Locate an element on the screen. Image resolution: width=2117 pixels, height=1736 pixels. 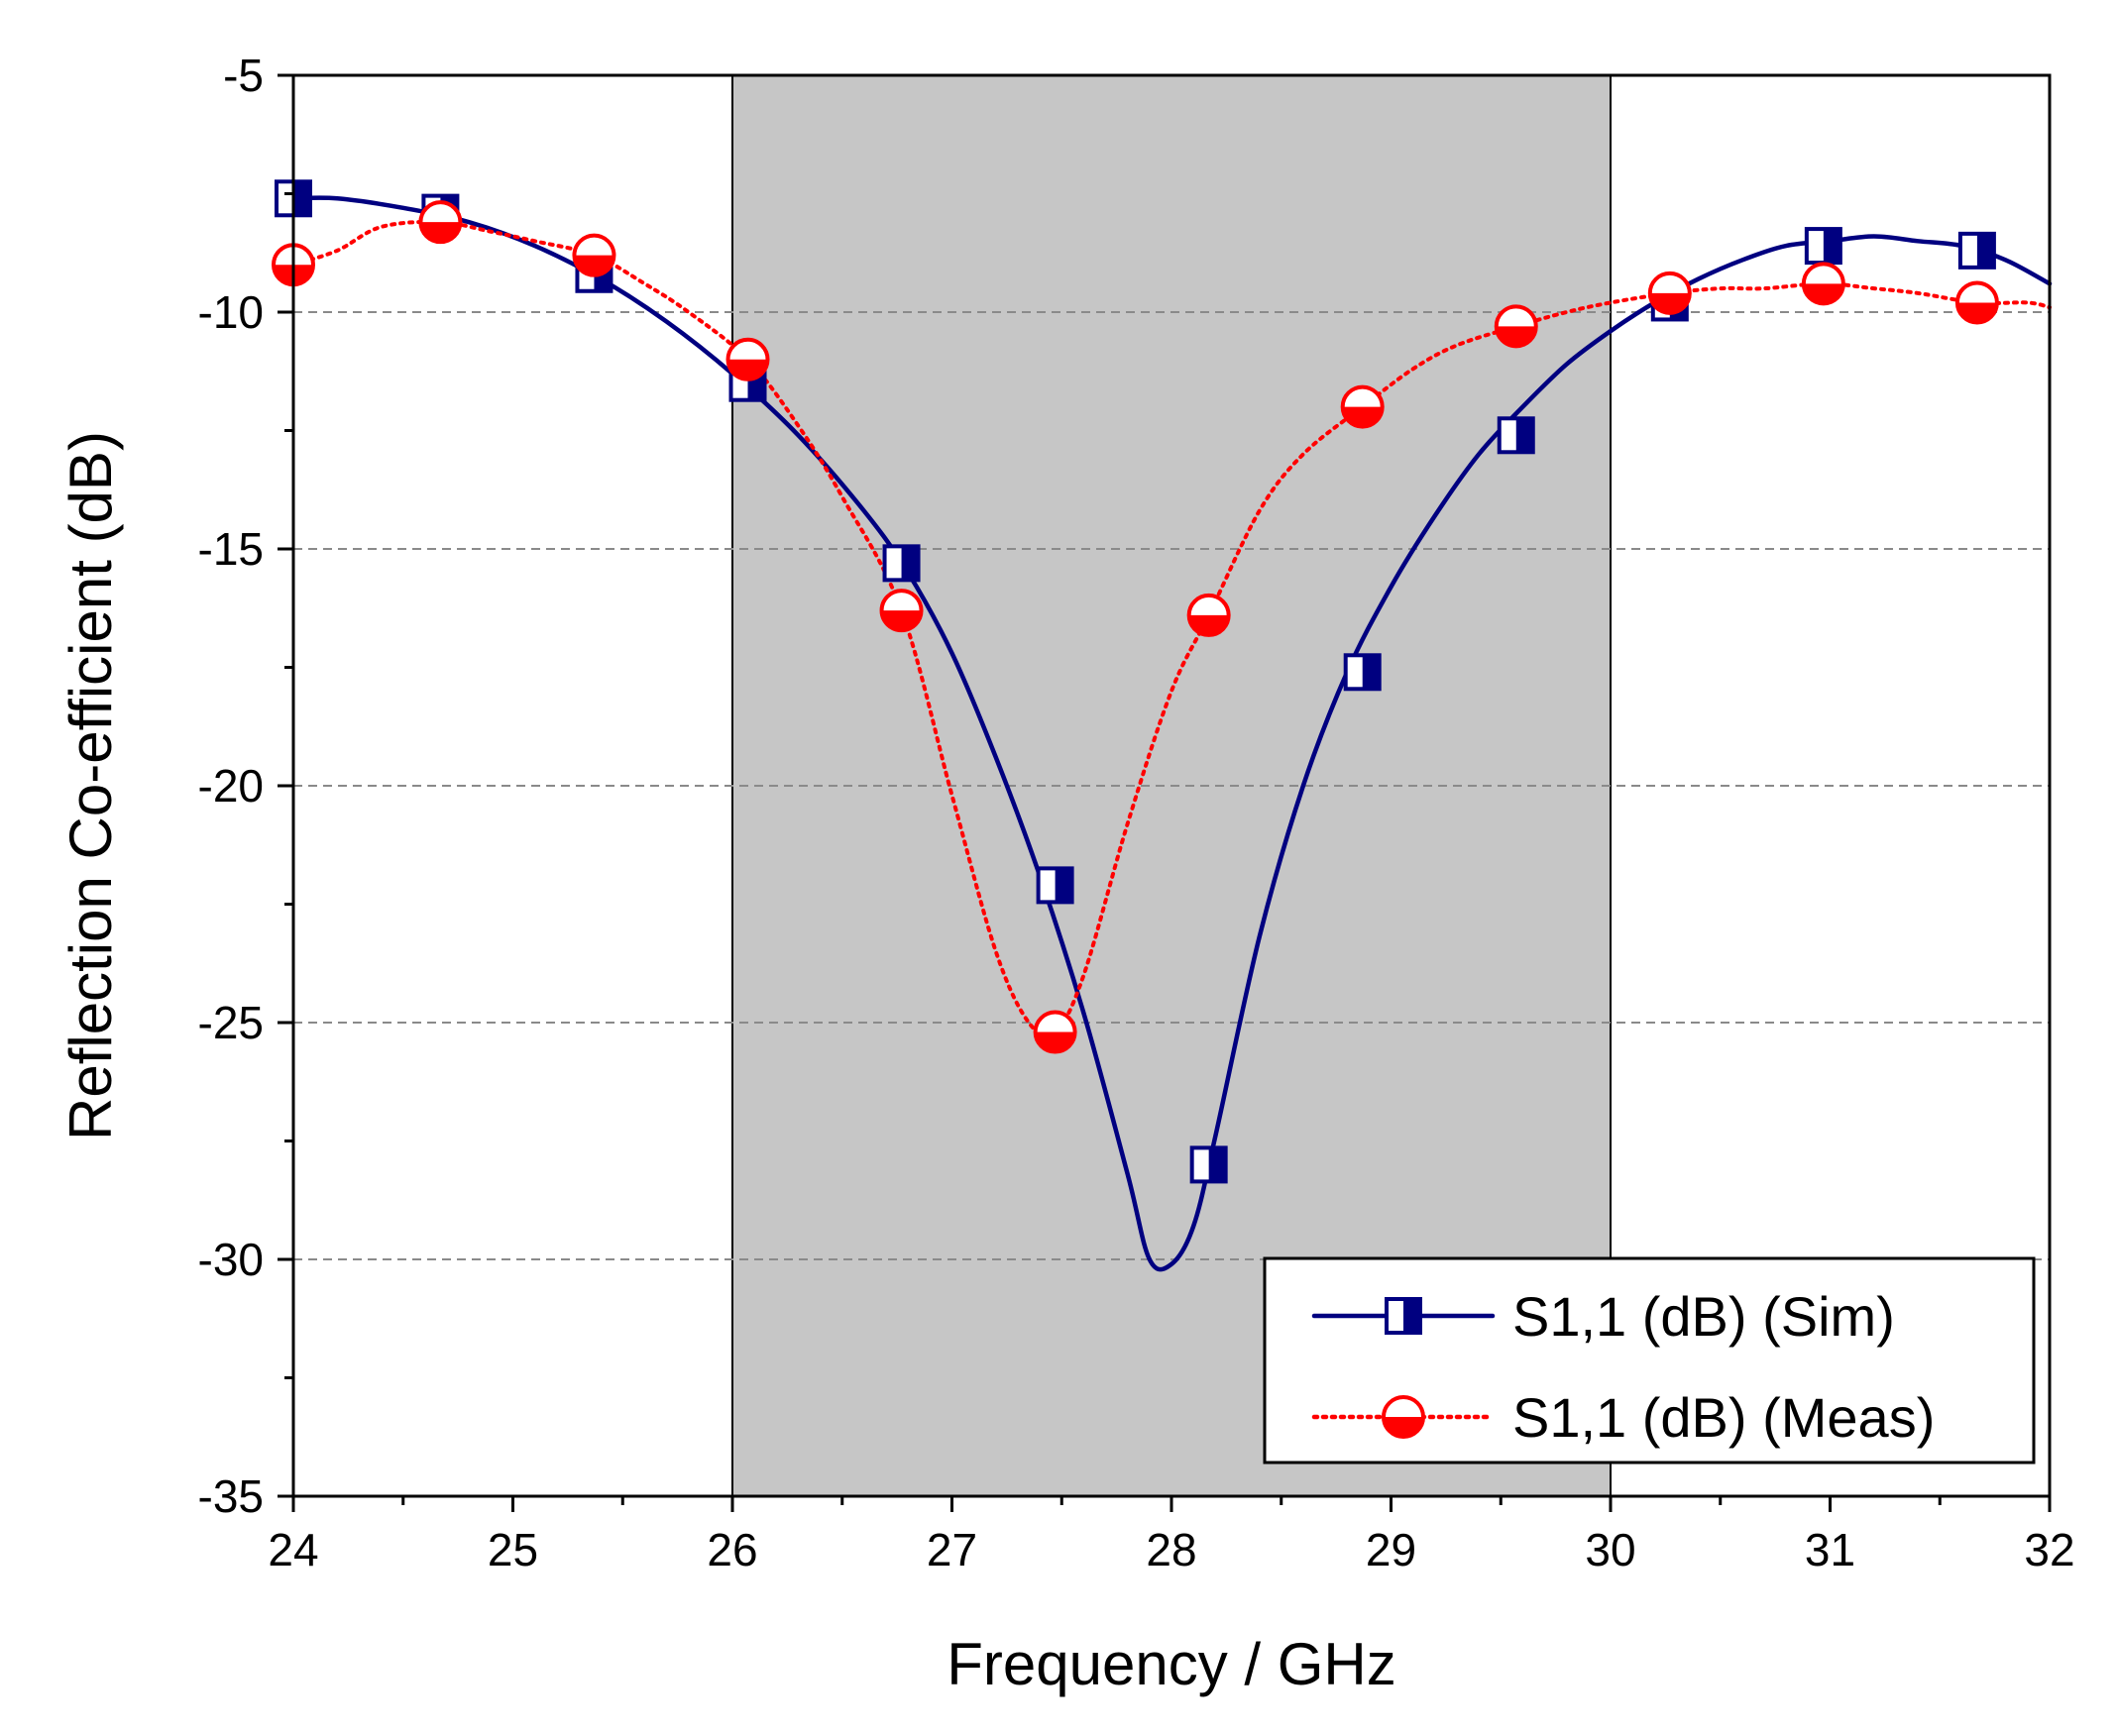
x-tick-label: 32 is located at coordinates (2049, 1549).